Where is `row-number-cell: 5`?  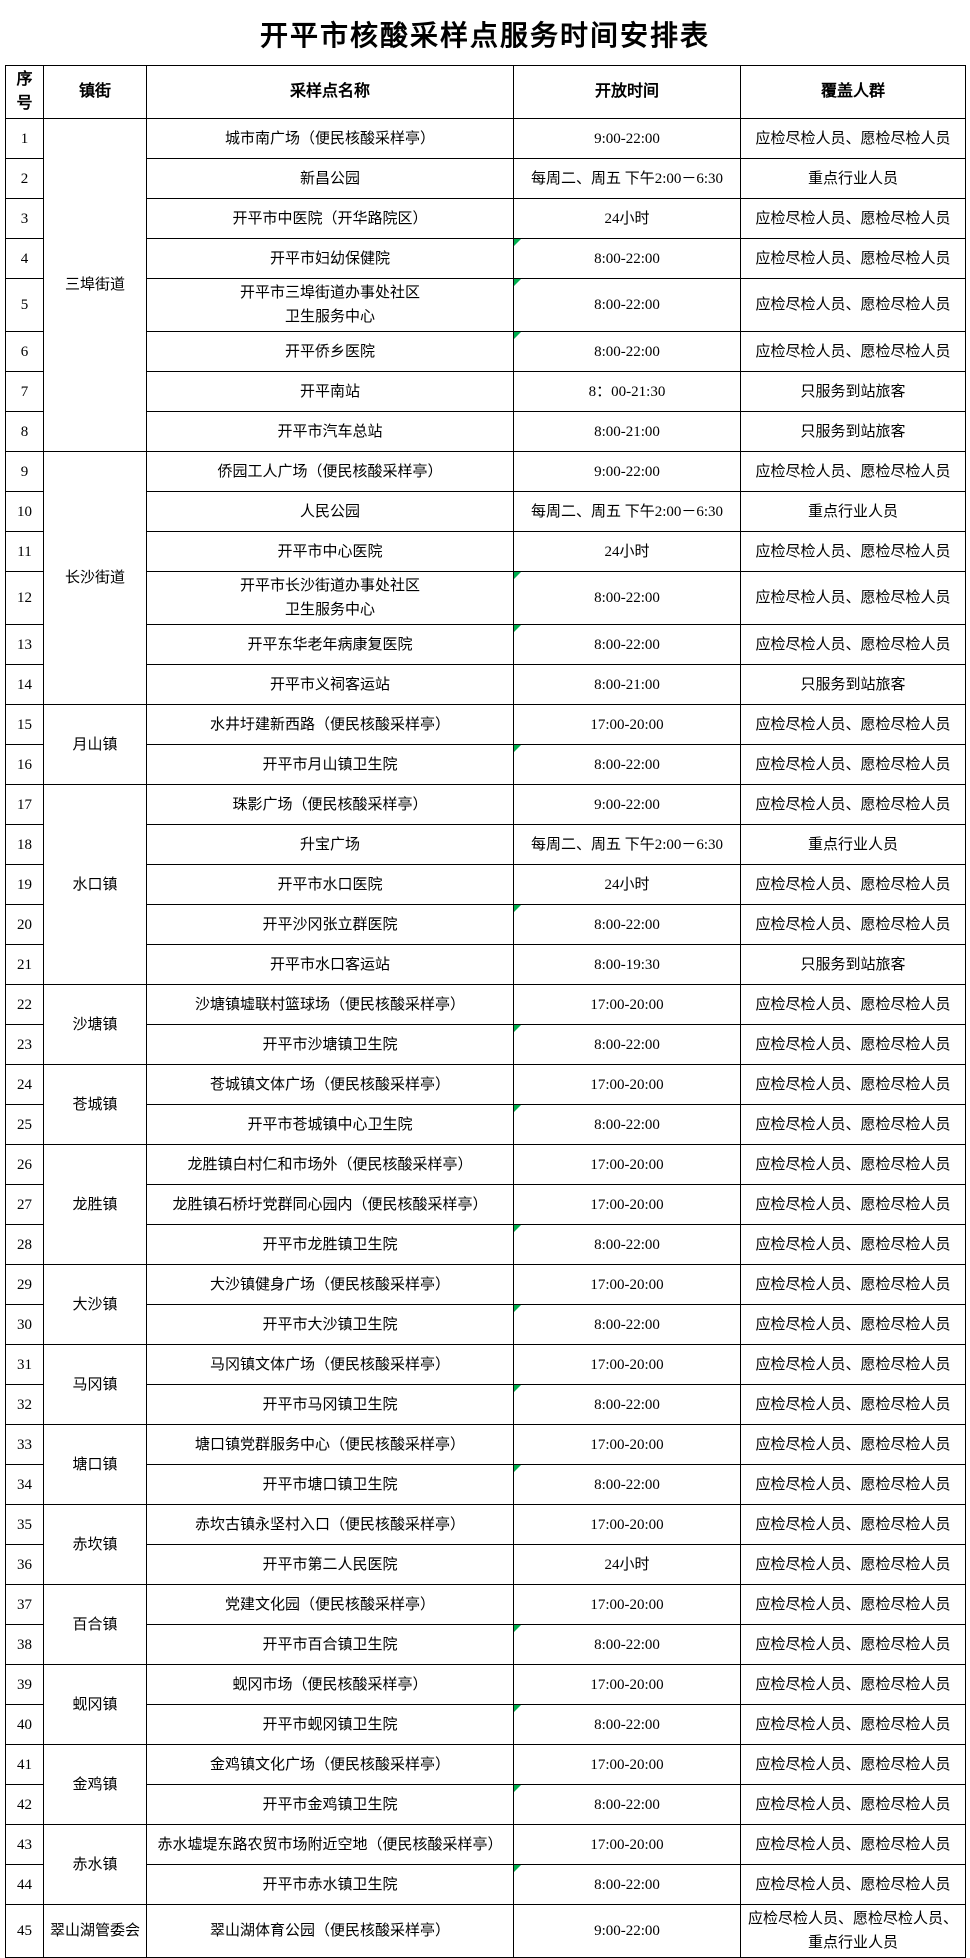
row-number-cell: 5 is located at coordinates (24, 305).